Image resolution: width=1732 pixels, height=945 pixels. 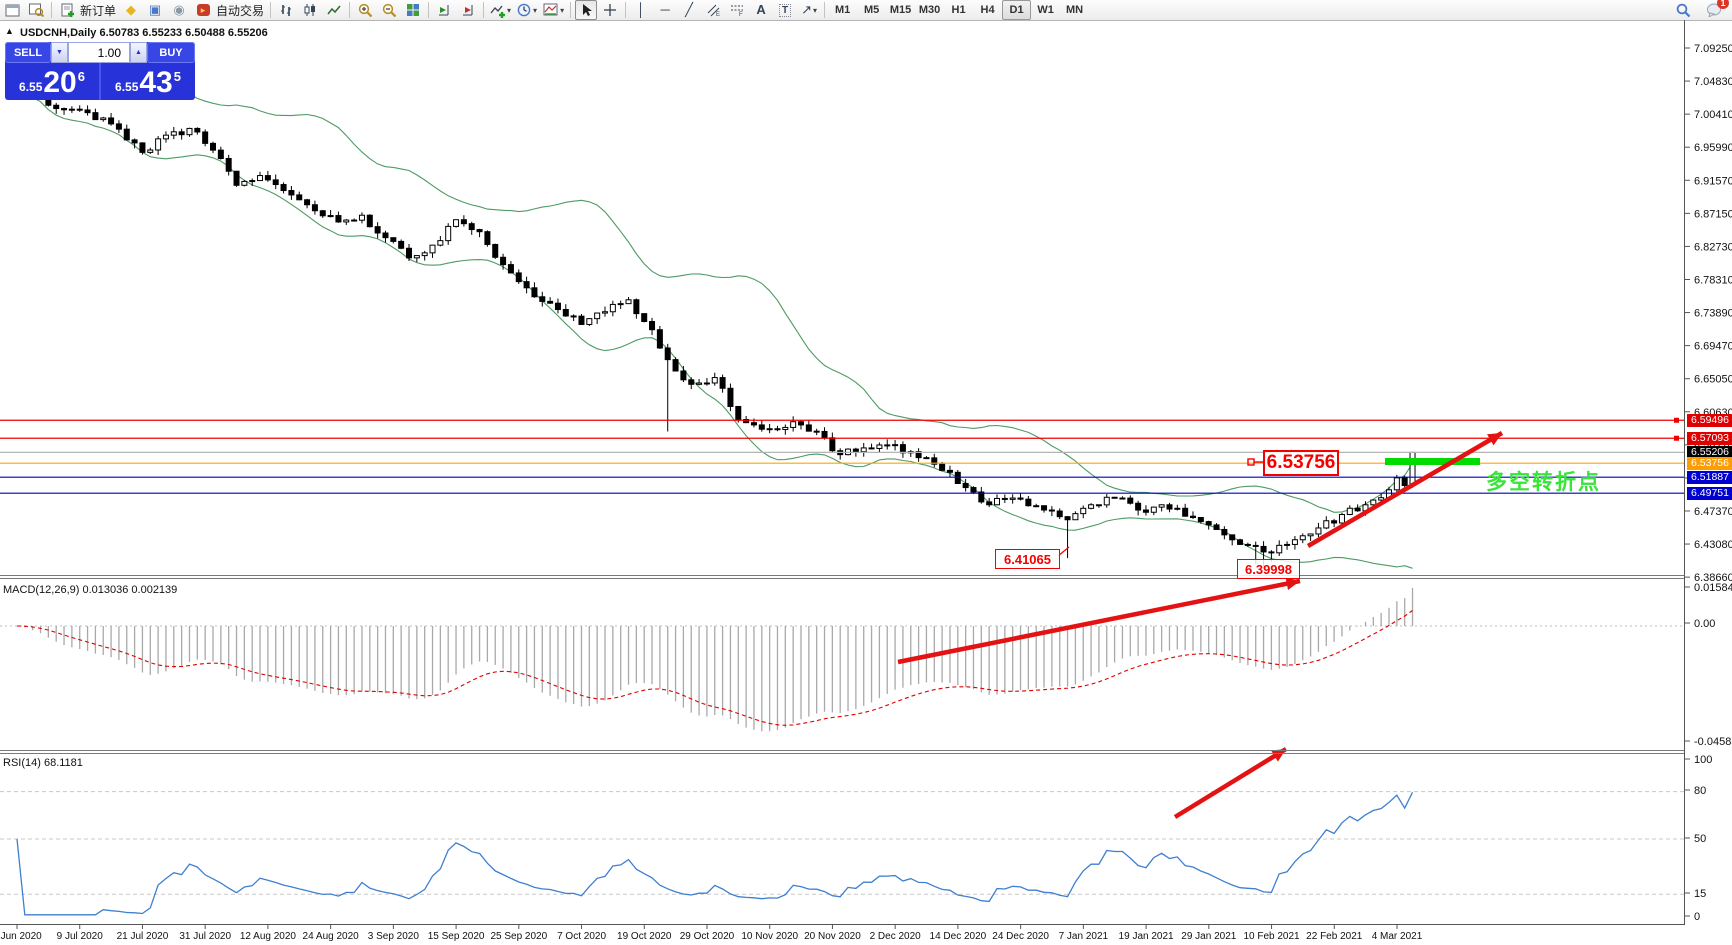 I want to click on indicators-icon: ▾, so click(x=500, y=10).